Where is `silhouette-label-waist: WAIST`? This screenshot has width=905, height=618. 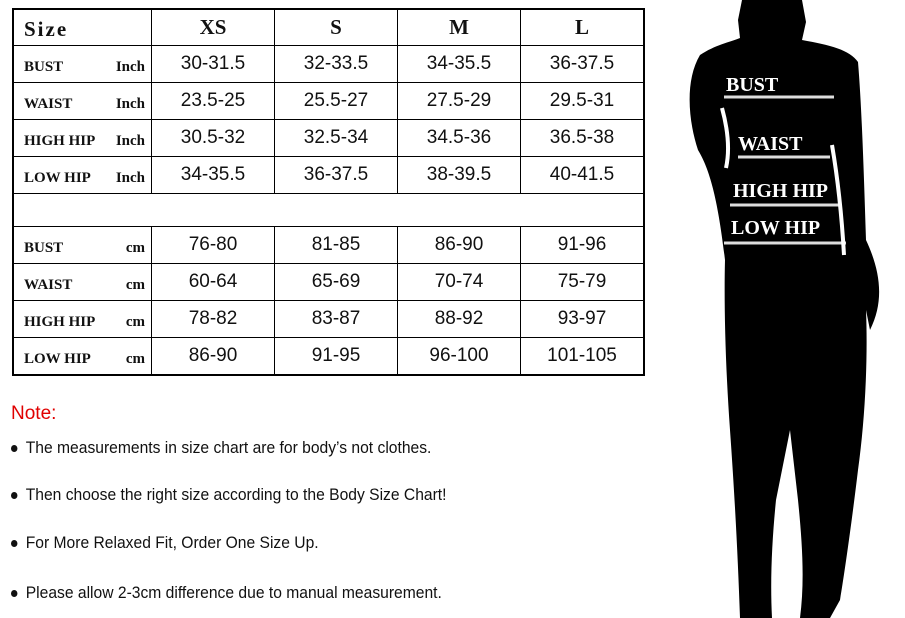 silhouette-label-waist: WAIST is located at coordinates (770, 144).